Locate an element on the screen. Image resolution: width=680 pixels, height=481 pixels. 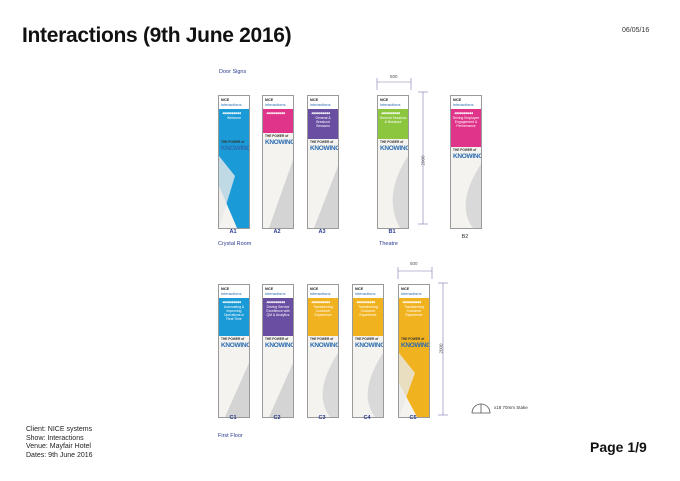
width-dimension-bottom: 500 is located at coordinates (414, 263).